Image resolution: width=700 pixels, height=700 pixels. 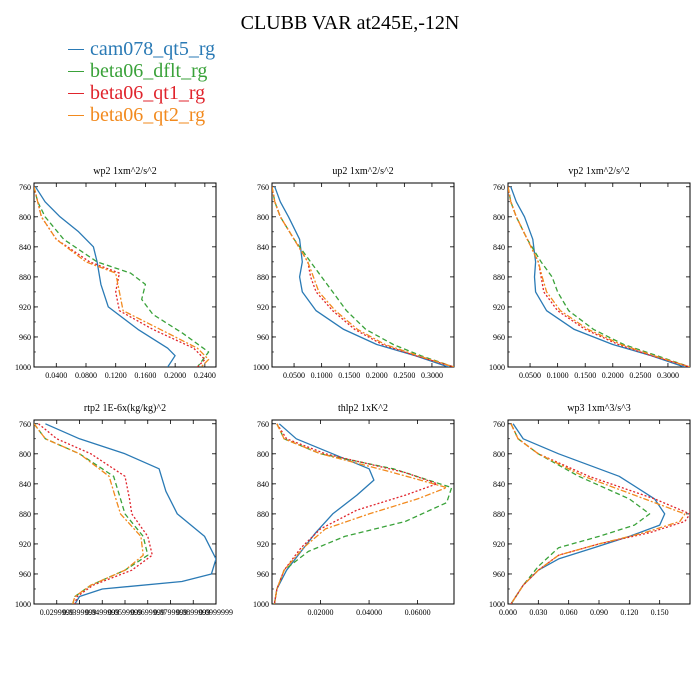 I want to click on x-tick-label: 0.0799999, so click(x=171, y=612).